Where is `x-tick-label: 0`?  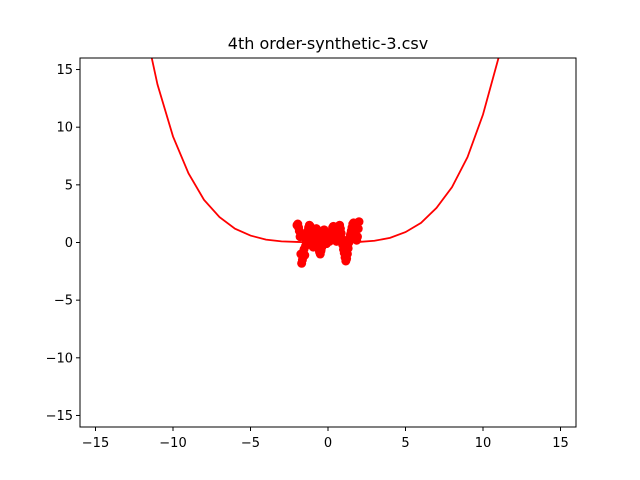
x-tick-label: 0 is located at coordinates (328, 443).